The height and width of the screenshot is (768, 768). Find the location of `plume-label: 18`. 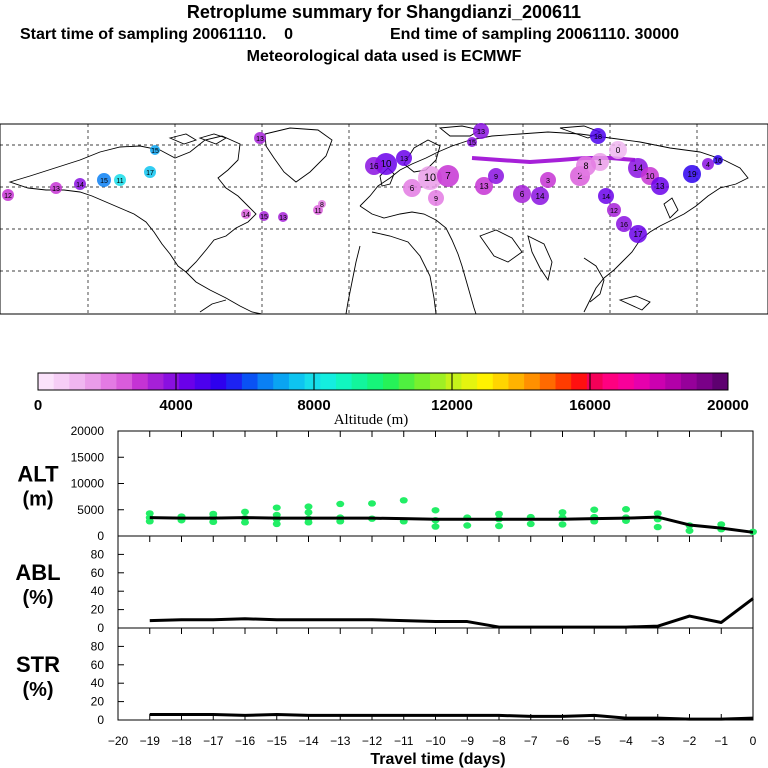

plume-label: 18 is located at coordinates (598, 136).